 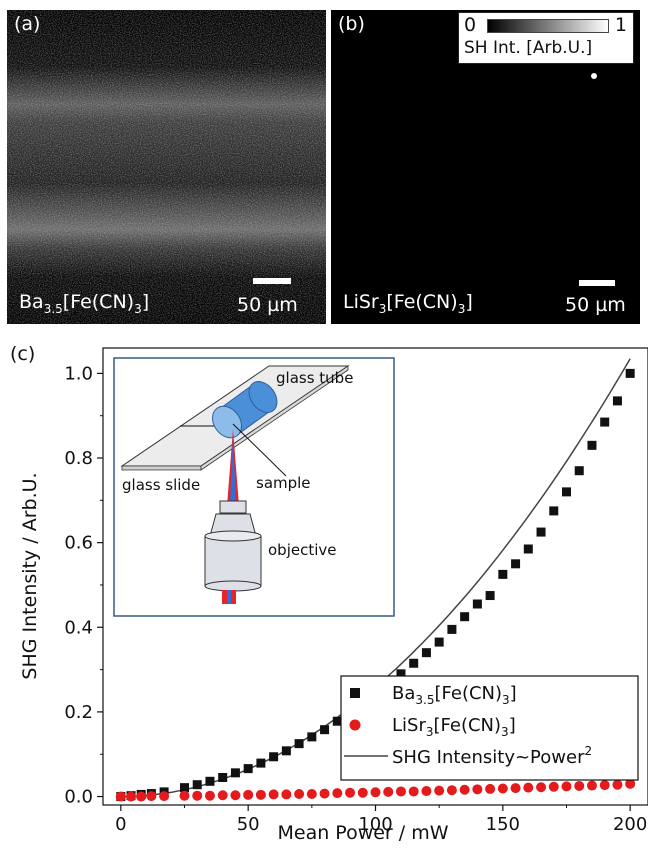 I want to click on y-tick-label: 1.0, so click(x=78, y=373).